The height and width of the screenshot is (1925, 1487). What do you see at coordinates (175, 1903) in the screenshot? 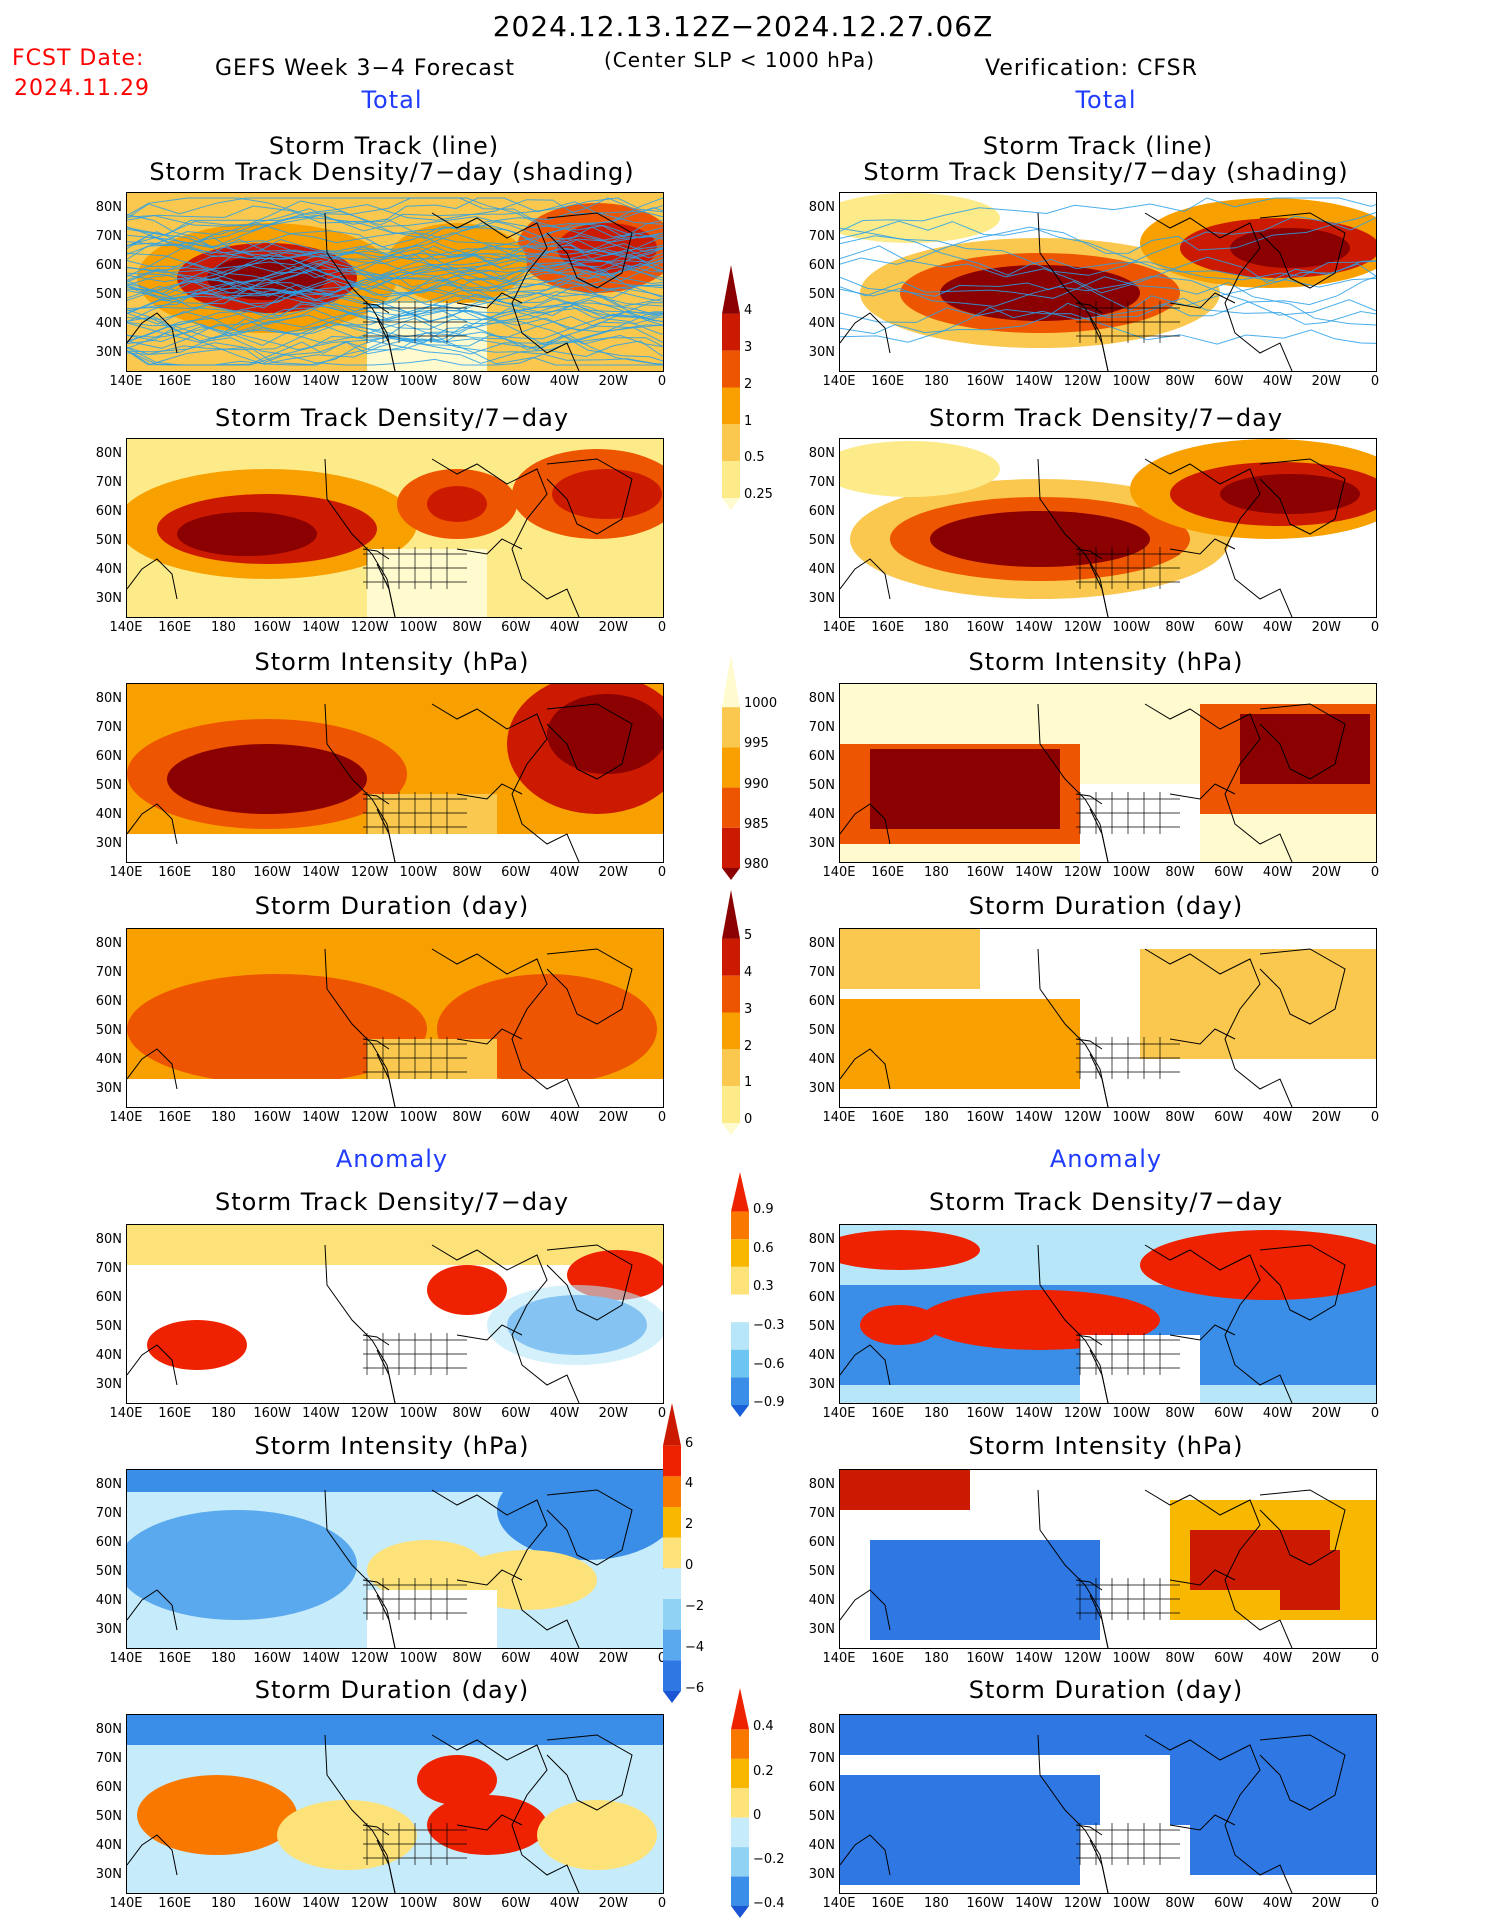
I see `lon-tick: 160E` at bounding box center [175, 1903].